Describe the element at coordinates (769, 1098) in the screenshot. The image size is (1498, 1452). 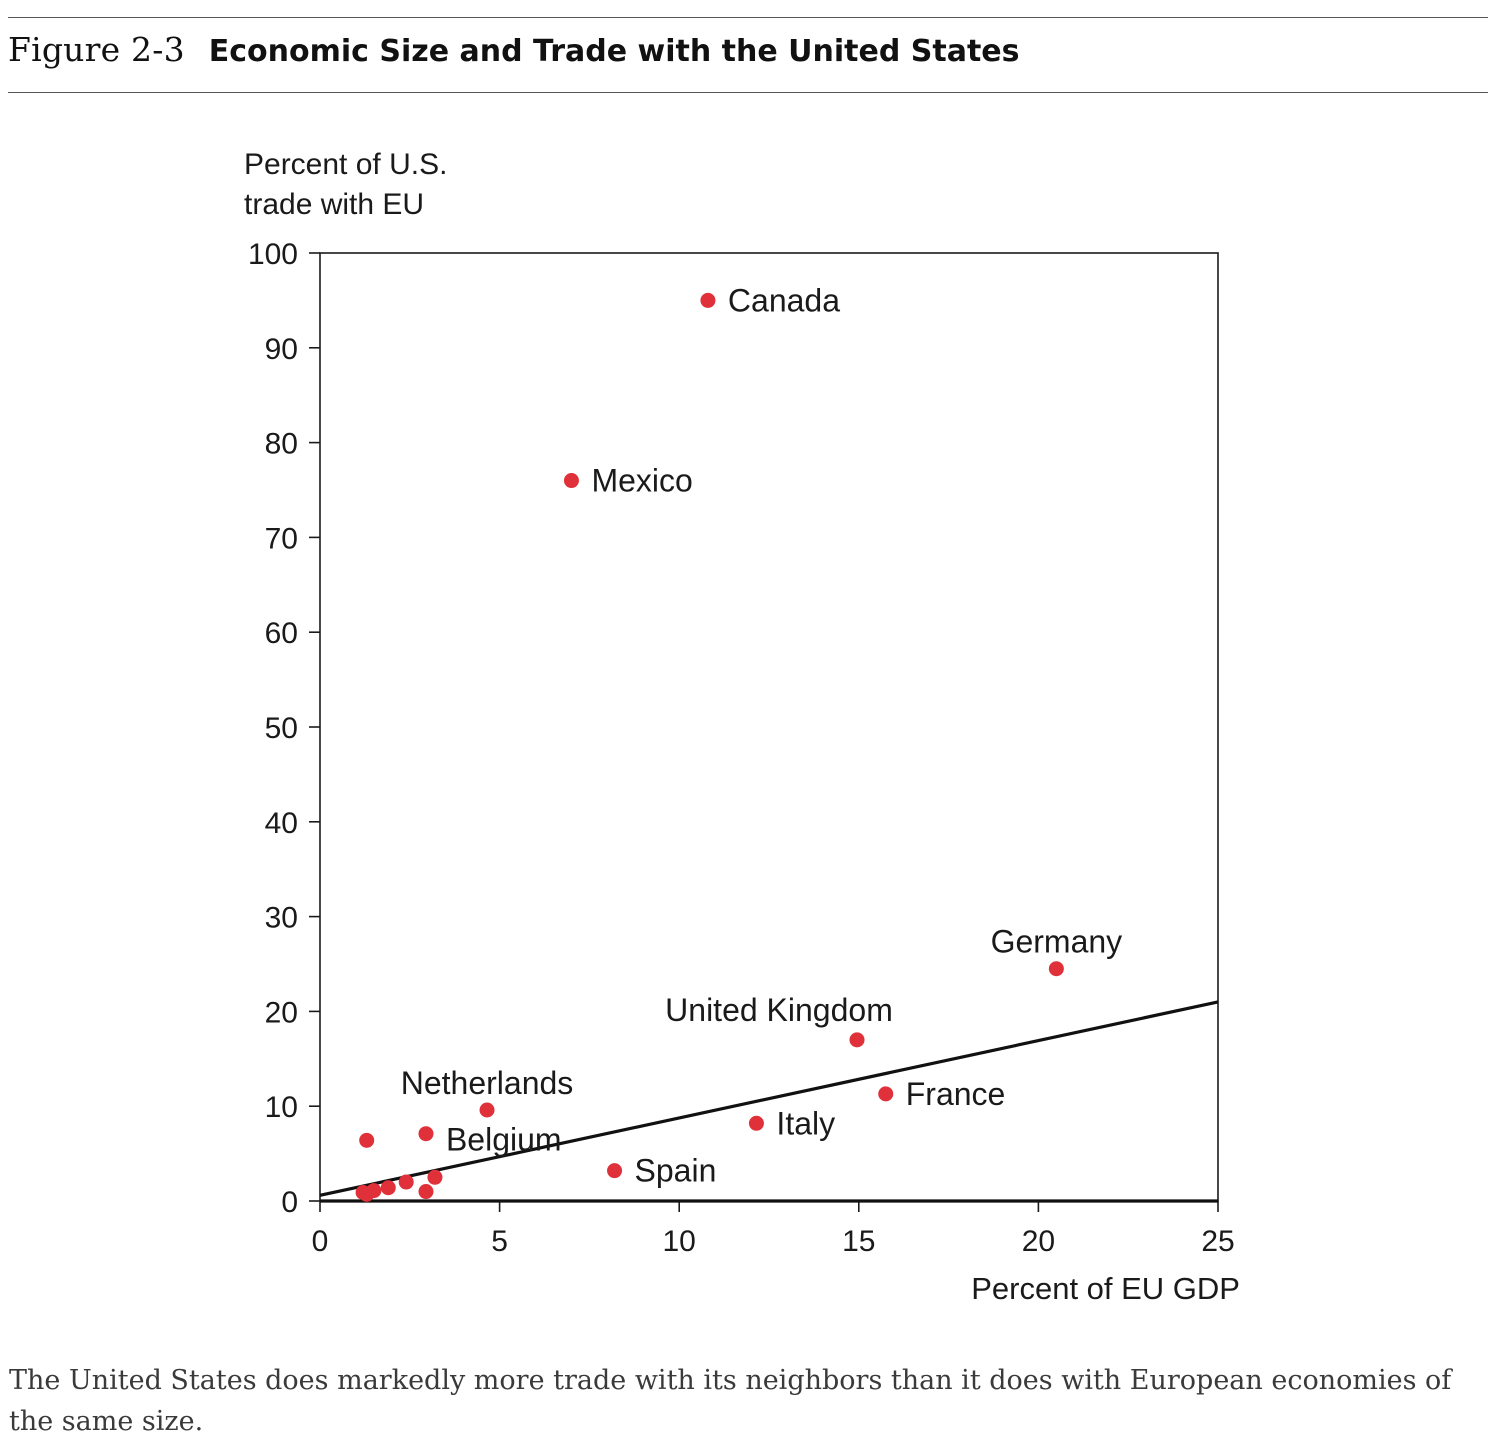
I see `trend-line` at that location.